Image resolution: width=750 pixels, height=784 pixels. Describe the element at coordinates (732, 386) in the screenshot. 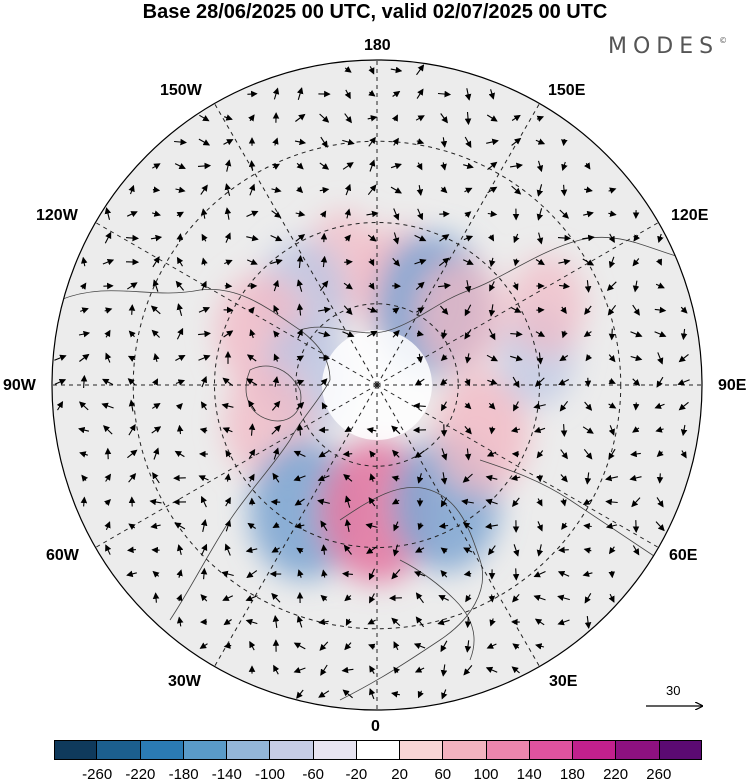

I see `lon-label-90e: 90E` at that location.